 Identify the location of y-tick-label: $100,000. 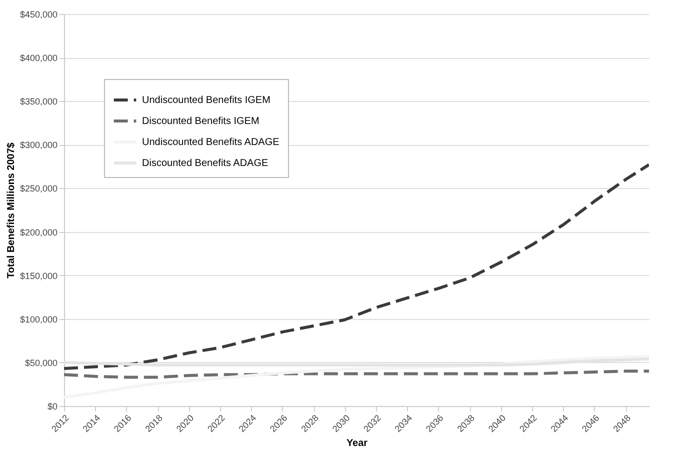
(39, 319).